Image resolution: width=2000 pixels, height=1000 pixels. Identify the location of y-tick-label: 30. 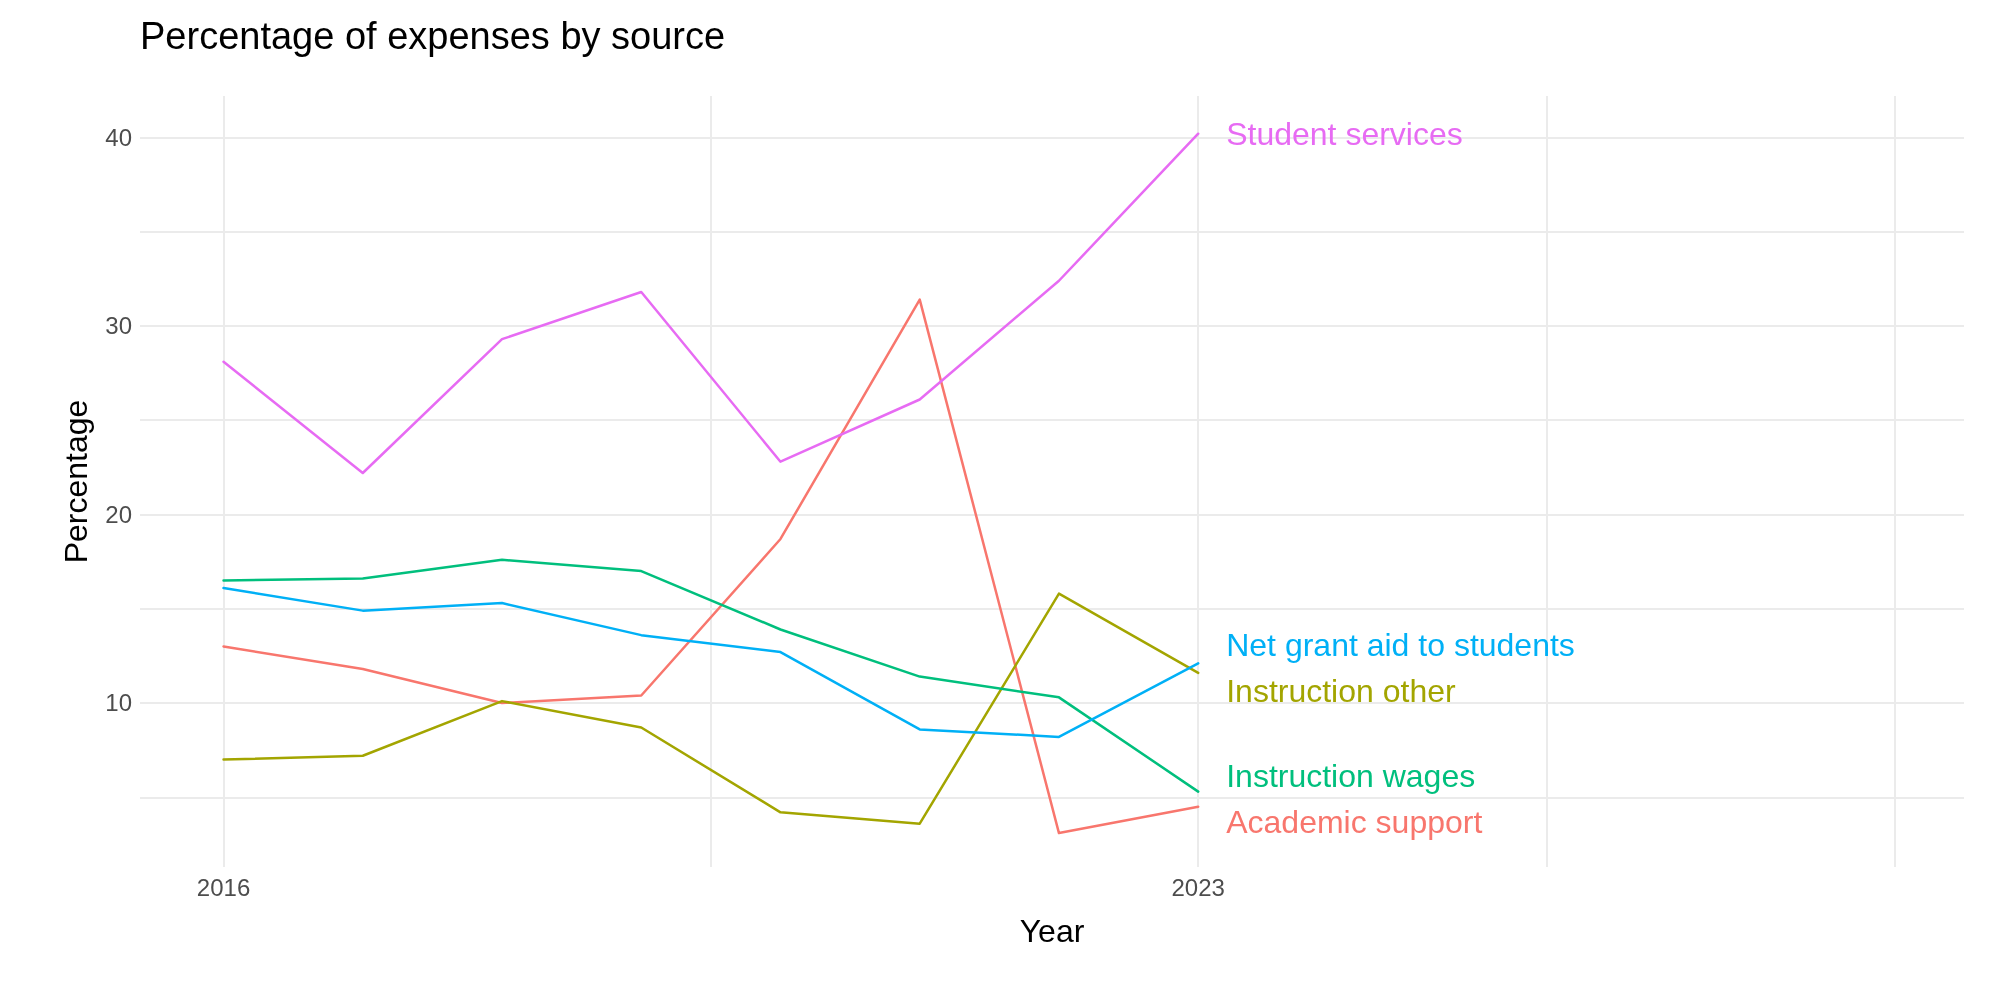
(118, 326).